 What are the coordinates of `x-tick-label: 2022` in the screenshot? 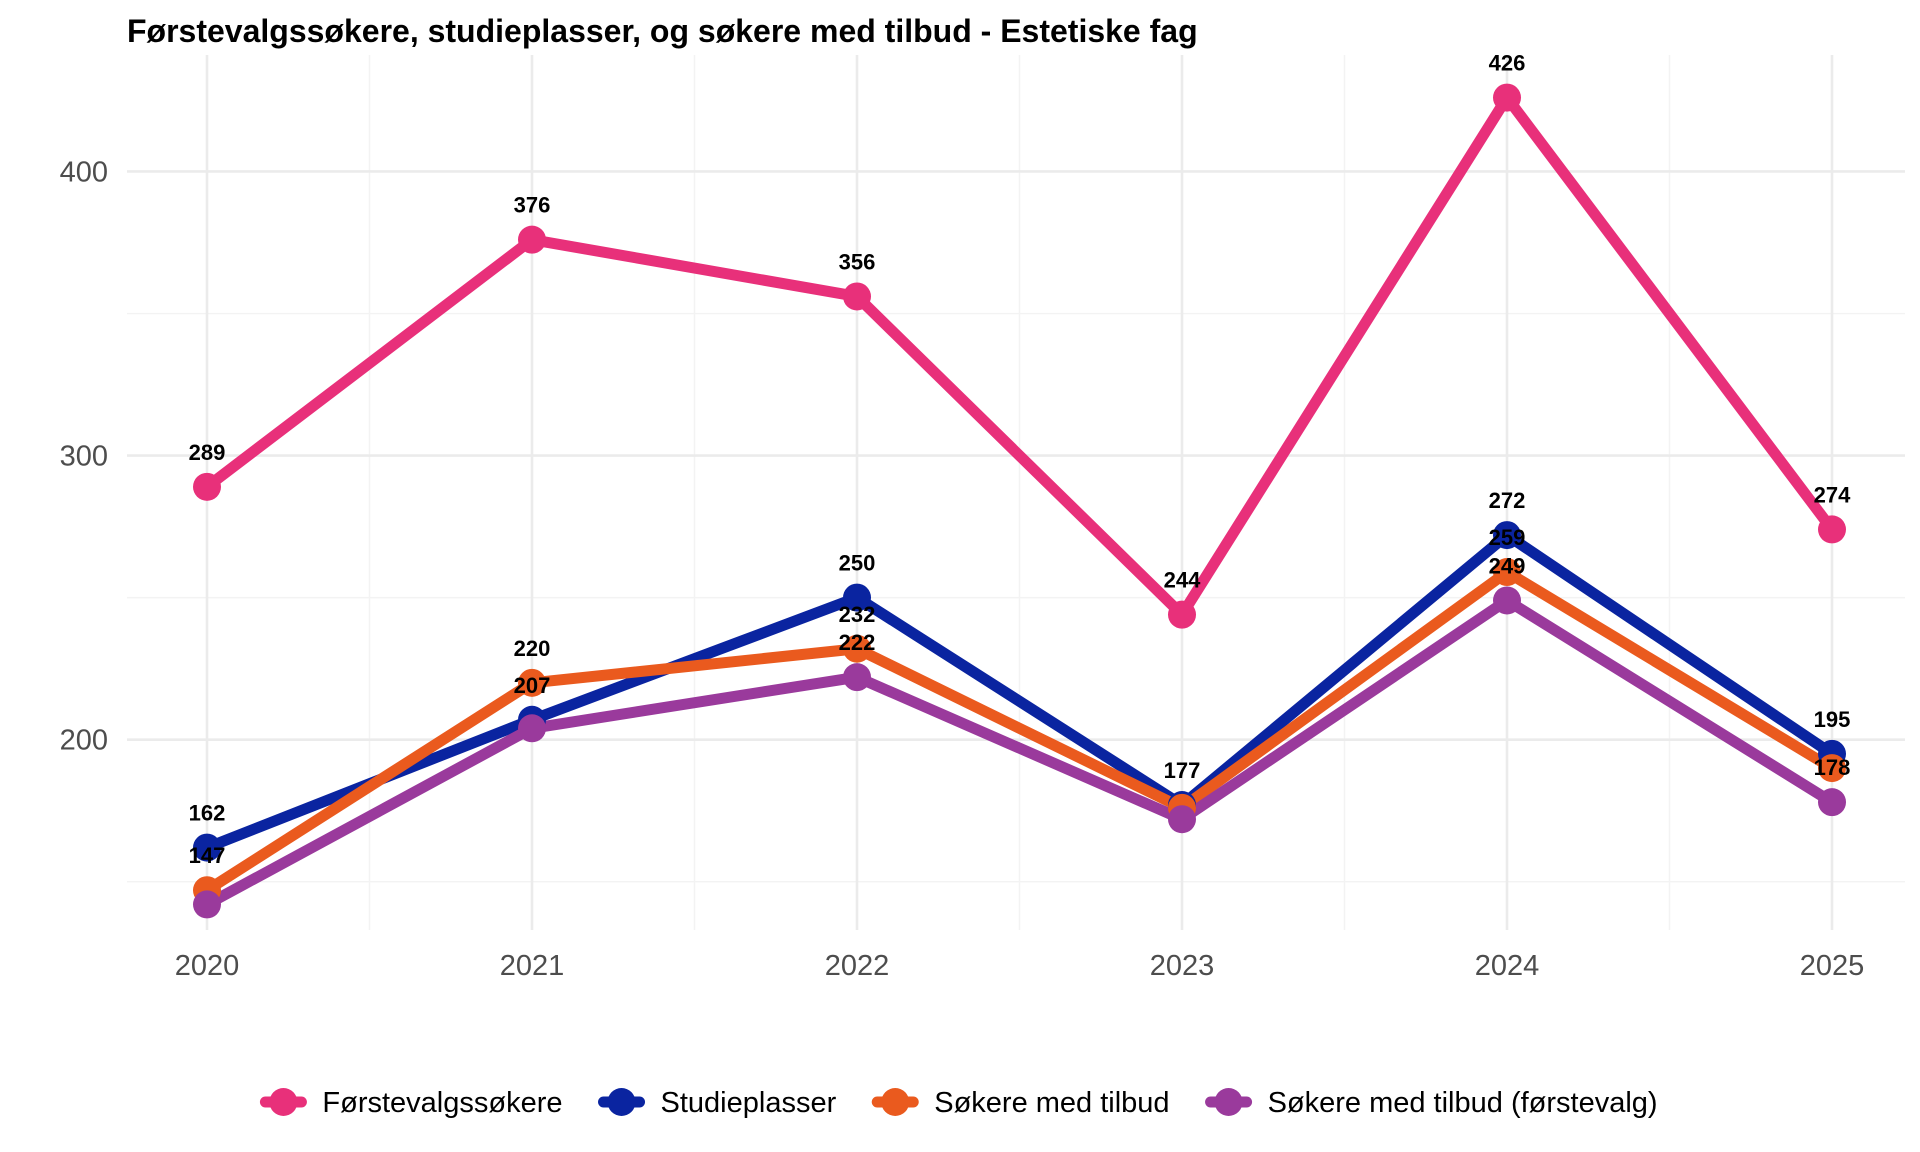 It's located at (857, 966).